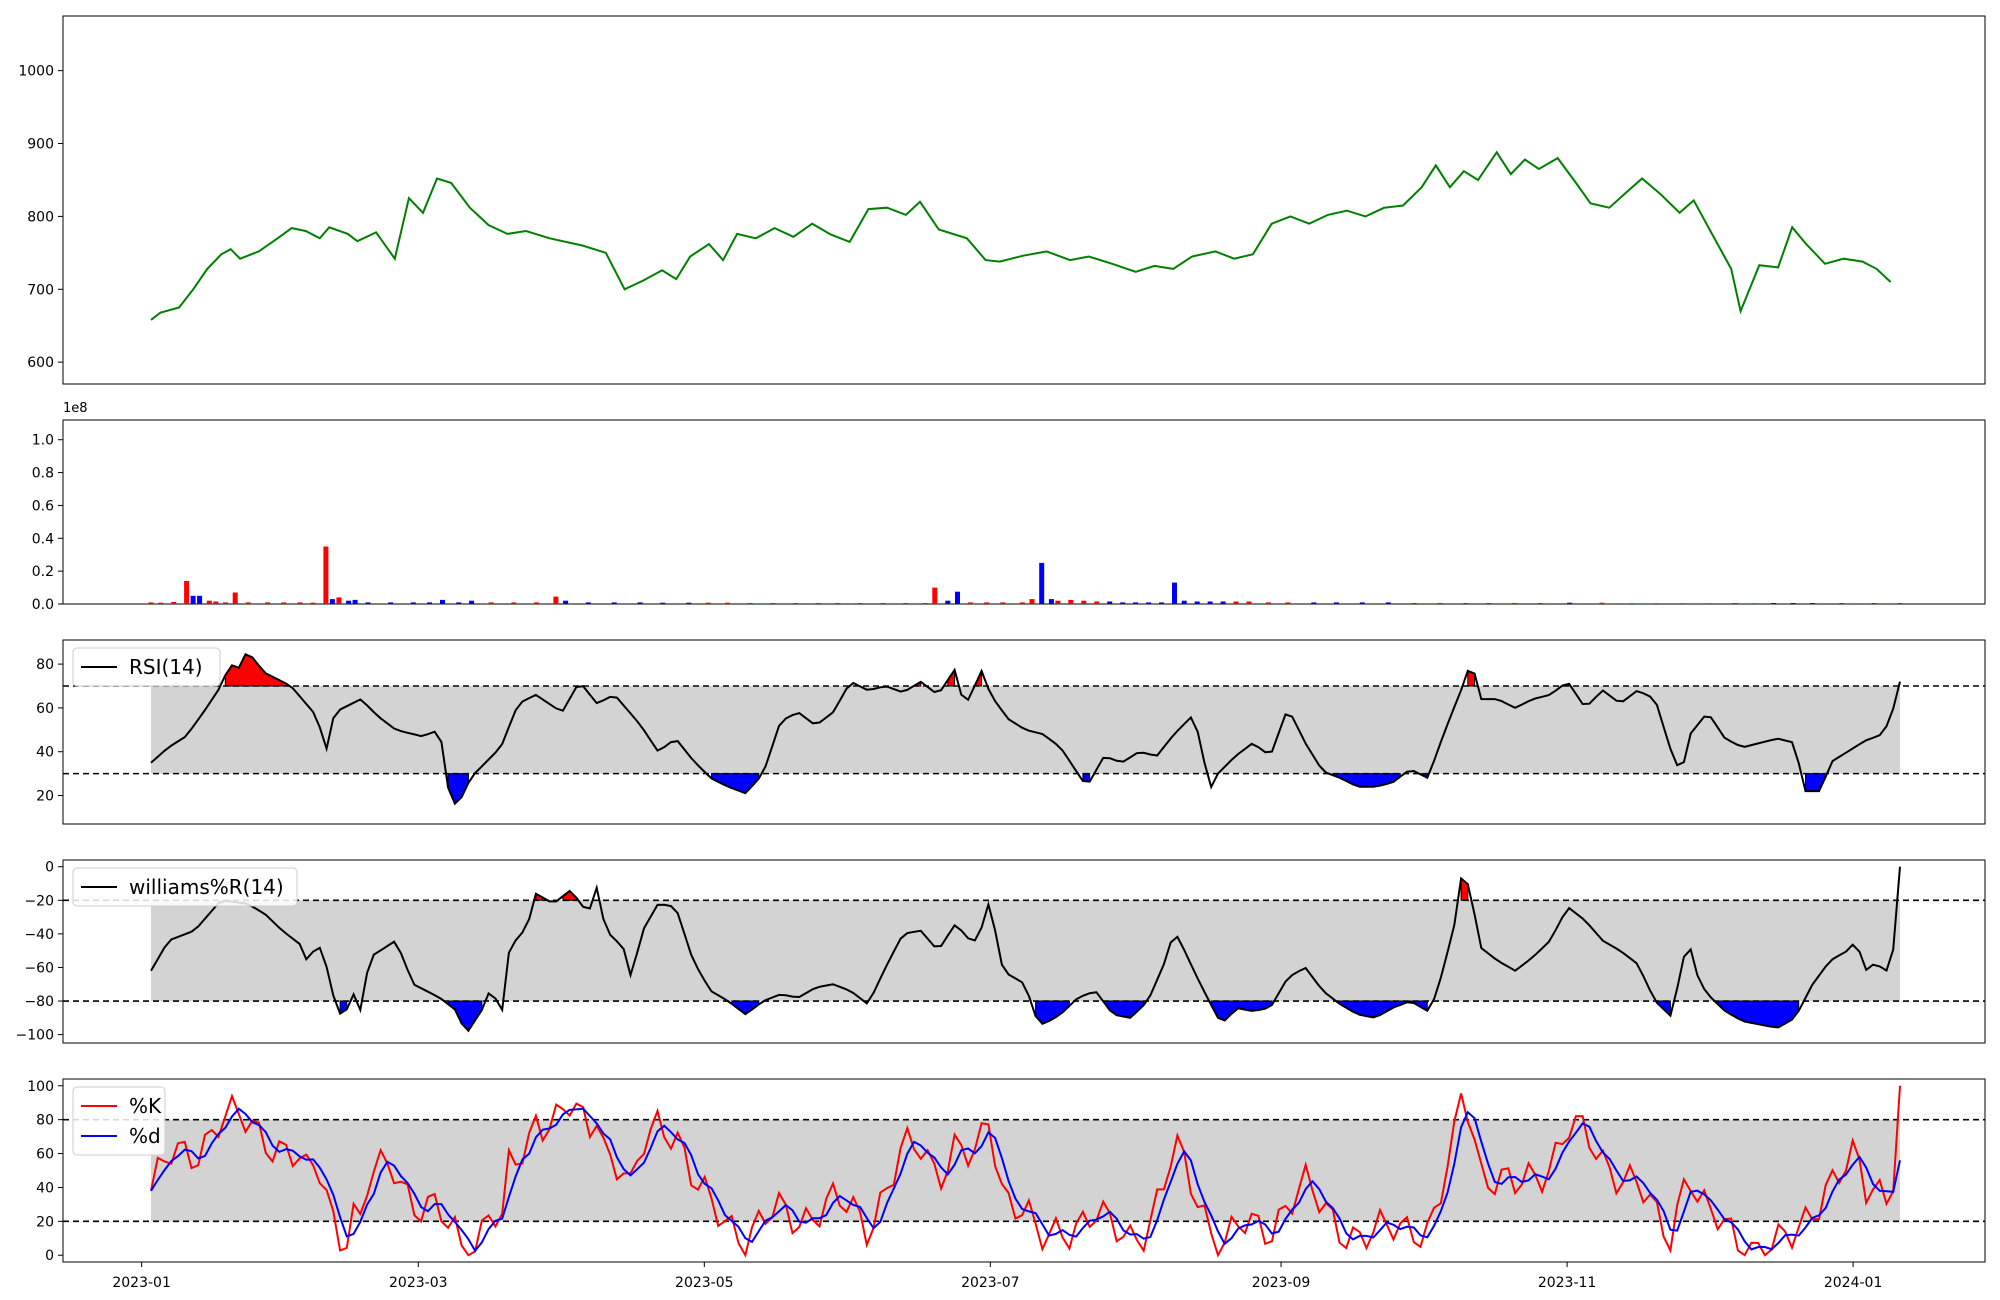 This screenshot has height=1300, width=2000. What do you see at coordinates (35, 1036) in the screenshot?
I see `williams-ytick-label: −100` at bounding box center [35, 1036].